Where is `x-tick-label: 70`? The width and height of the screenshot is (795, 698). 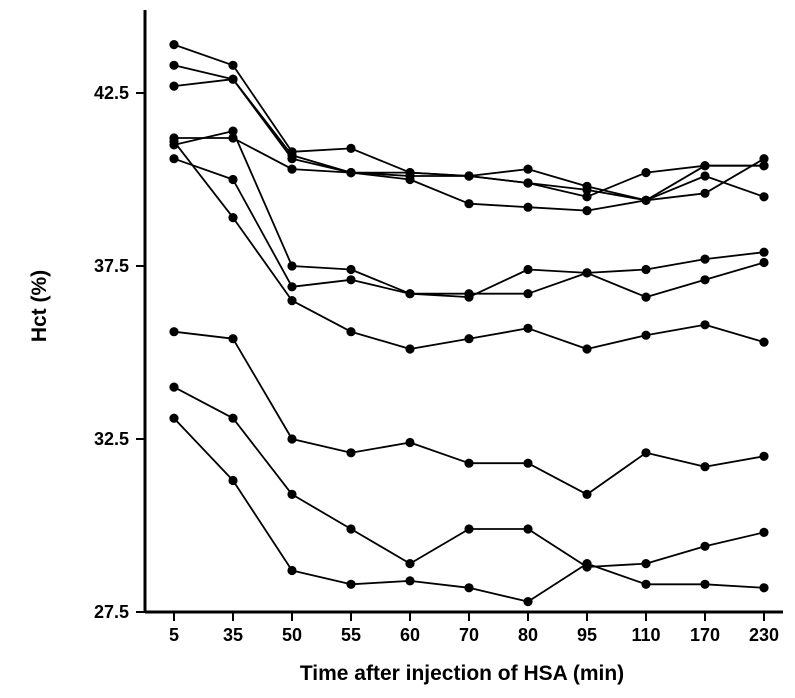
x-tick-label: 70 is located at coordinates (469, 635).